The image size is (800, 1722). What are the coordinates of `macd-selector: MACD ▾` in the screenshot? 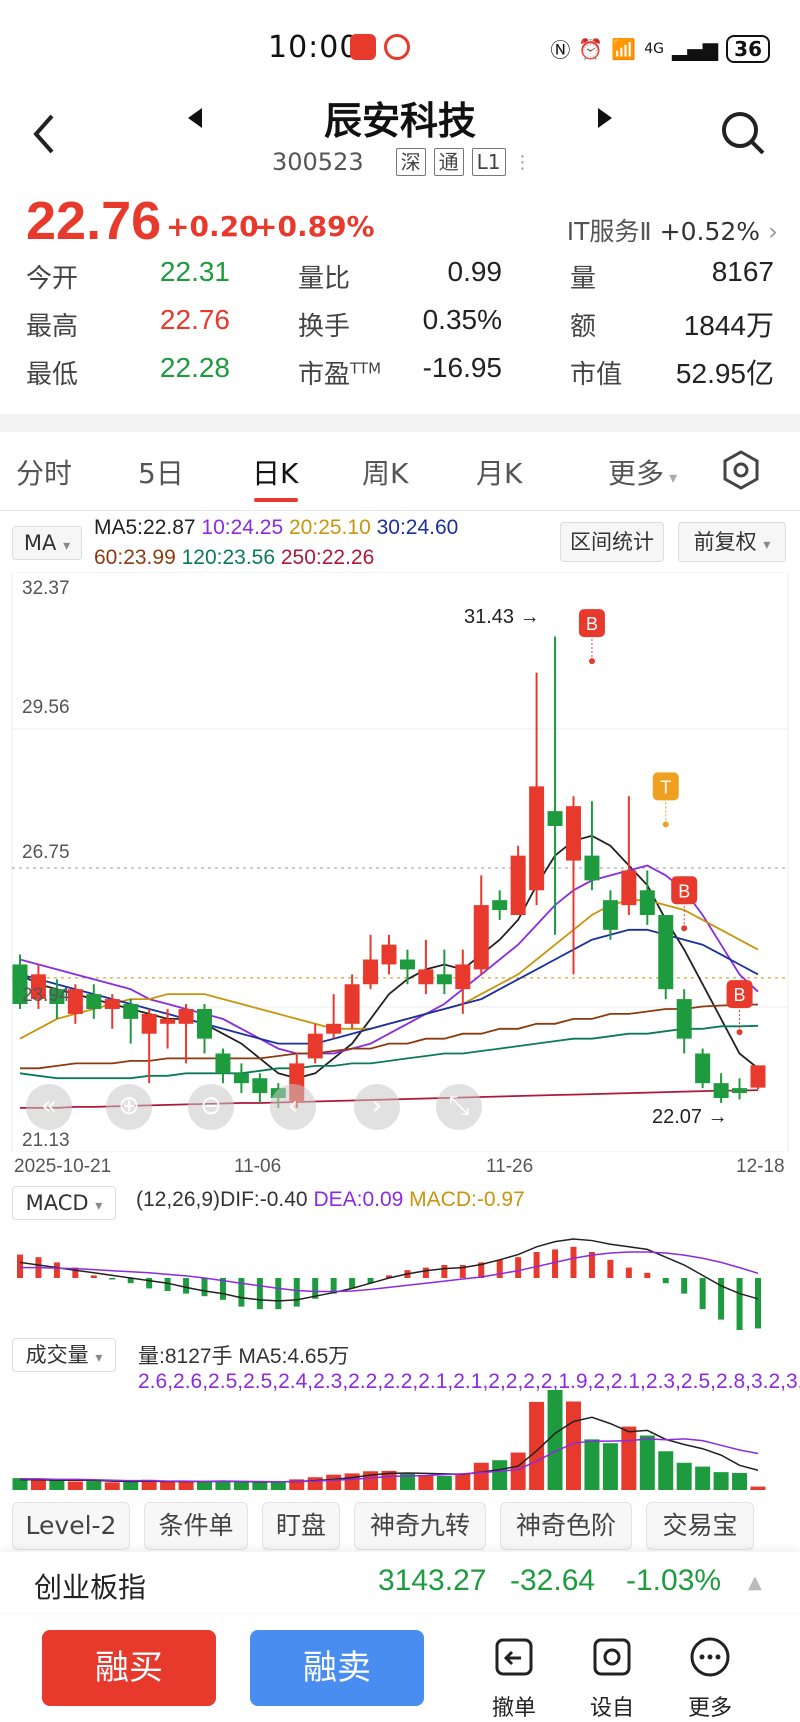 It's located at (64, 1203).